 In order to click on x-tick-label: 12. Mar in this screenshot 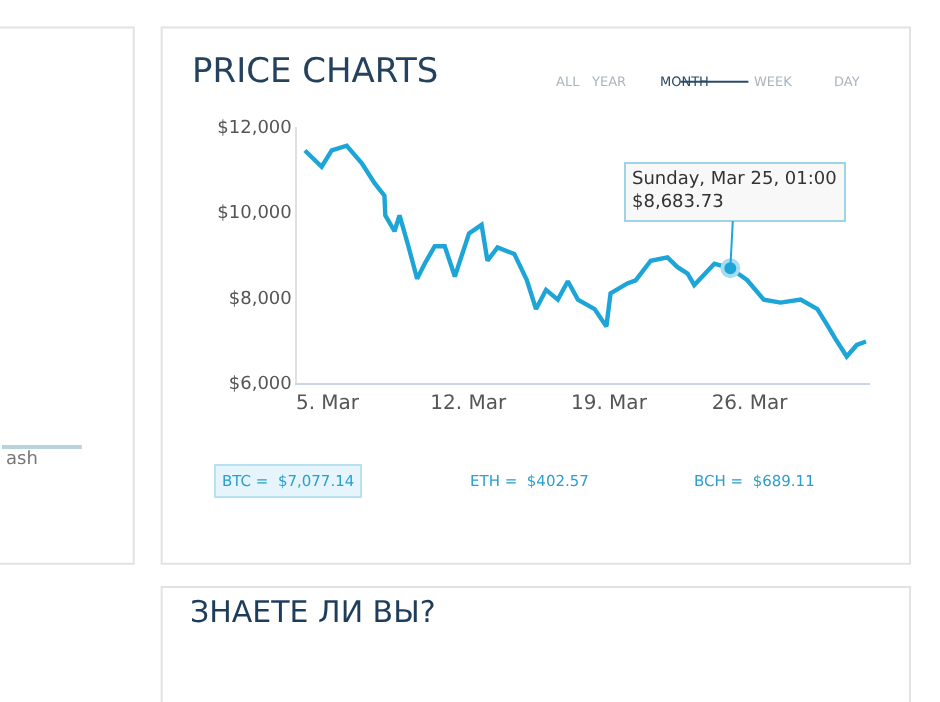, I will do `click(469, 404)`.